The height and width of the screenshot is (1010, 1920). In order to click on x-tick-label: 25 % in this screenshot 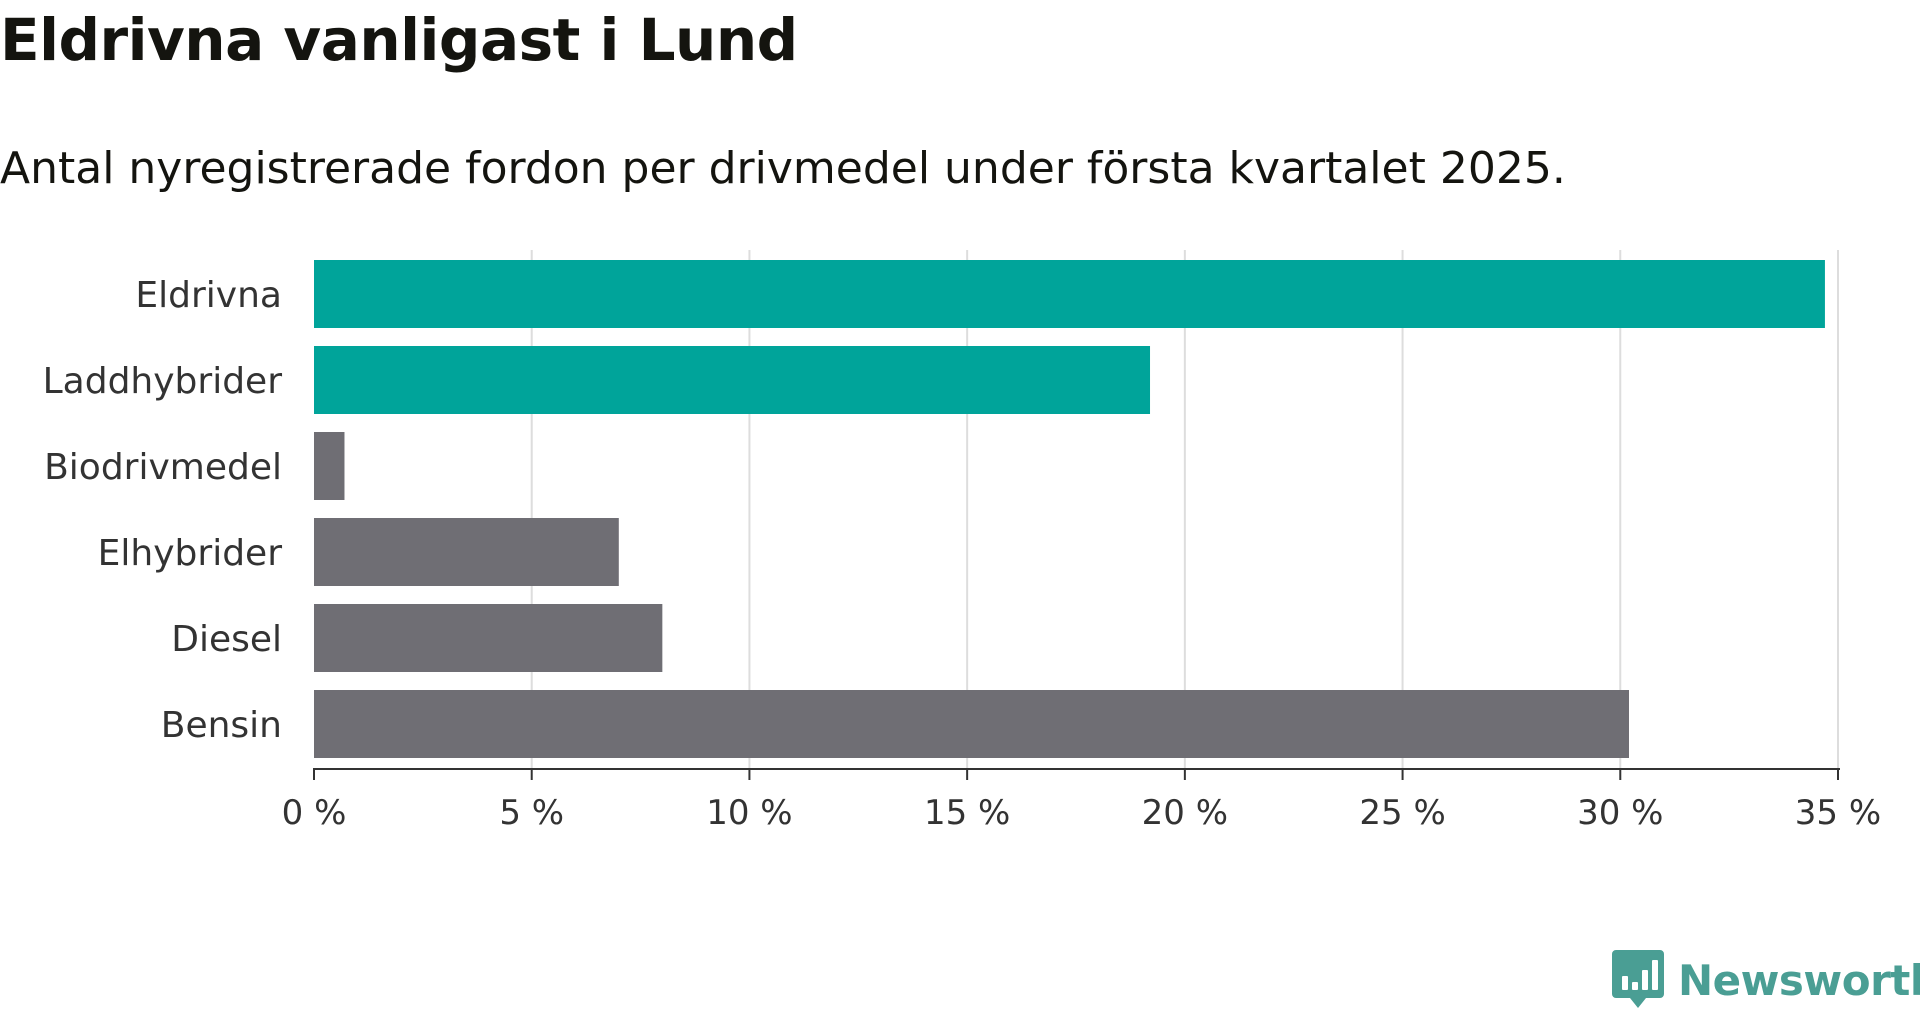, I will do `click(1402, 811)`.